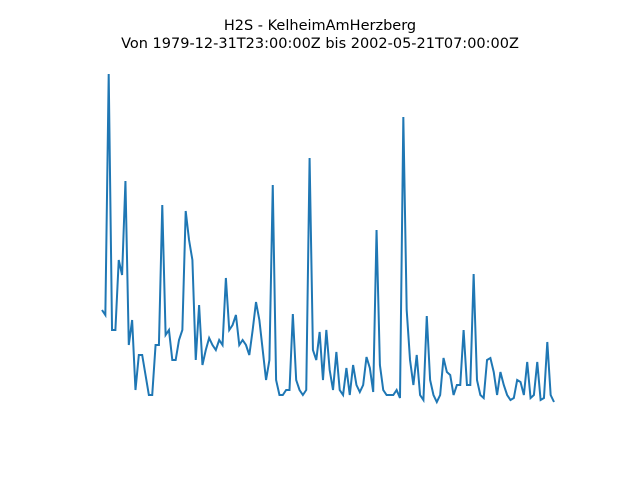 The width and height of the screenshot is (640, 480). I want to click on chart-title: H2S - KelheimAmHerzberg, so click(320, 26).